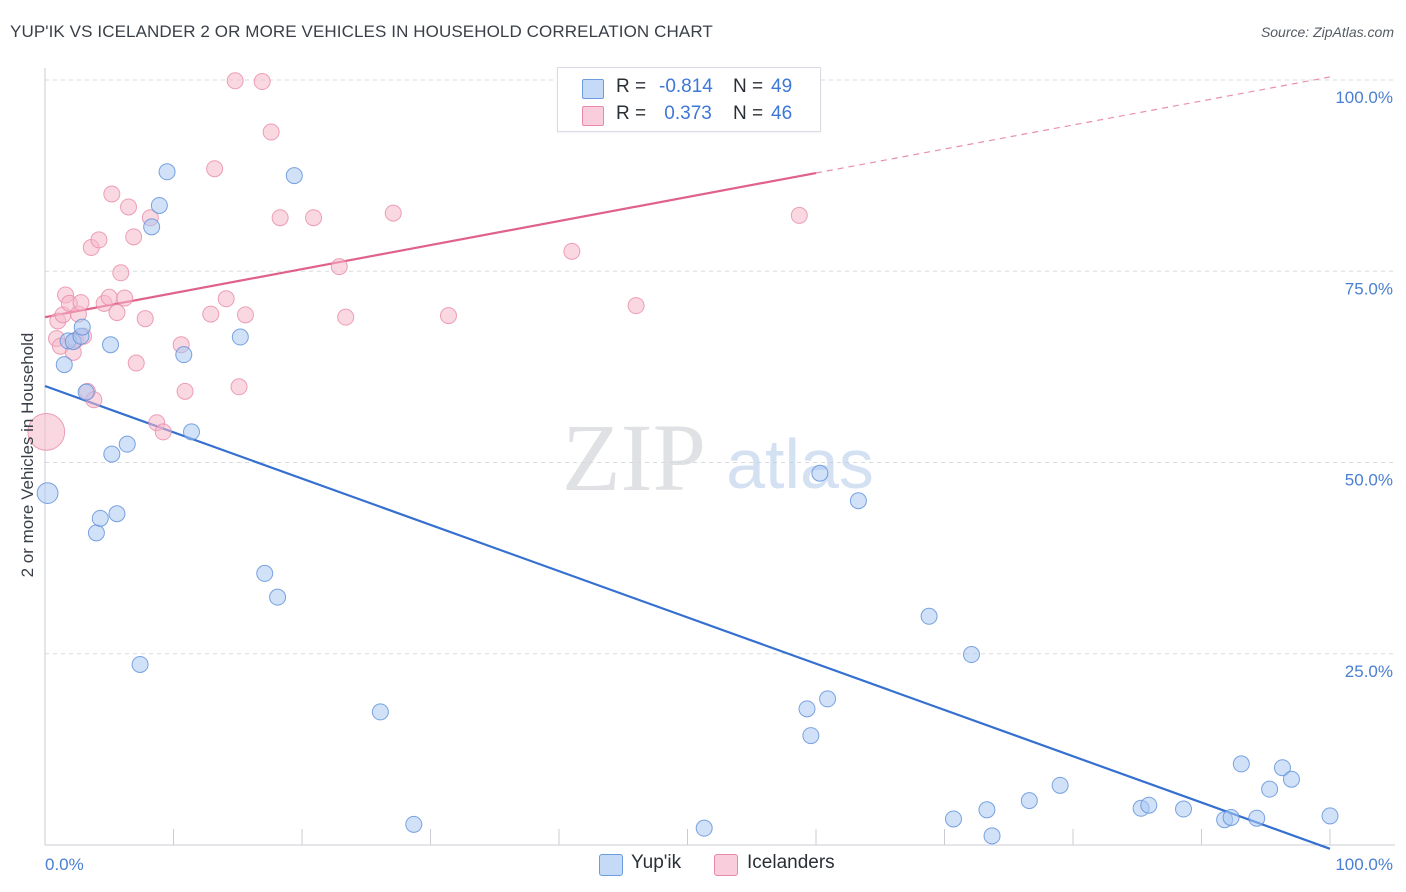  I want to click on y-tick-label: 25.0%, so click(1369, 671).